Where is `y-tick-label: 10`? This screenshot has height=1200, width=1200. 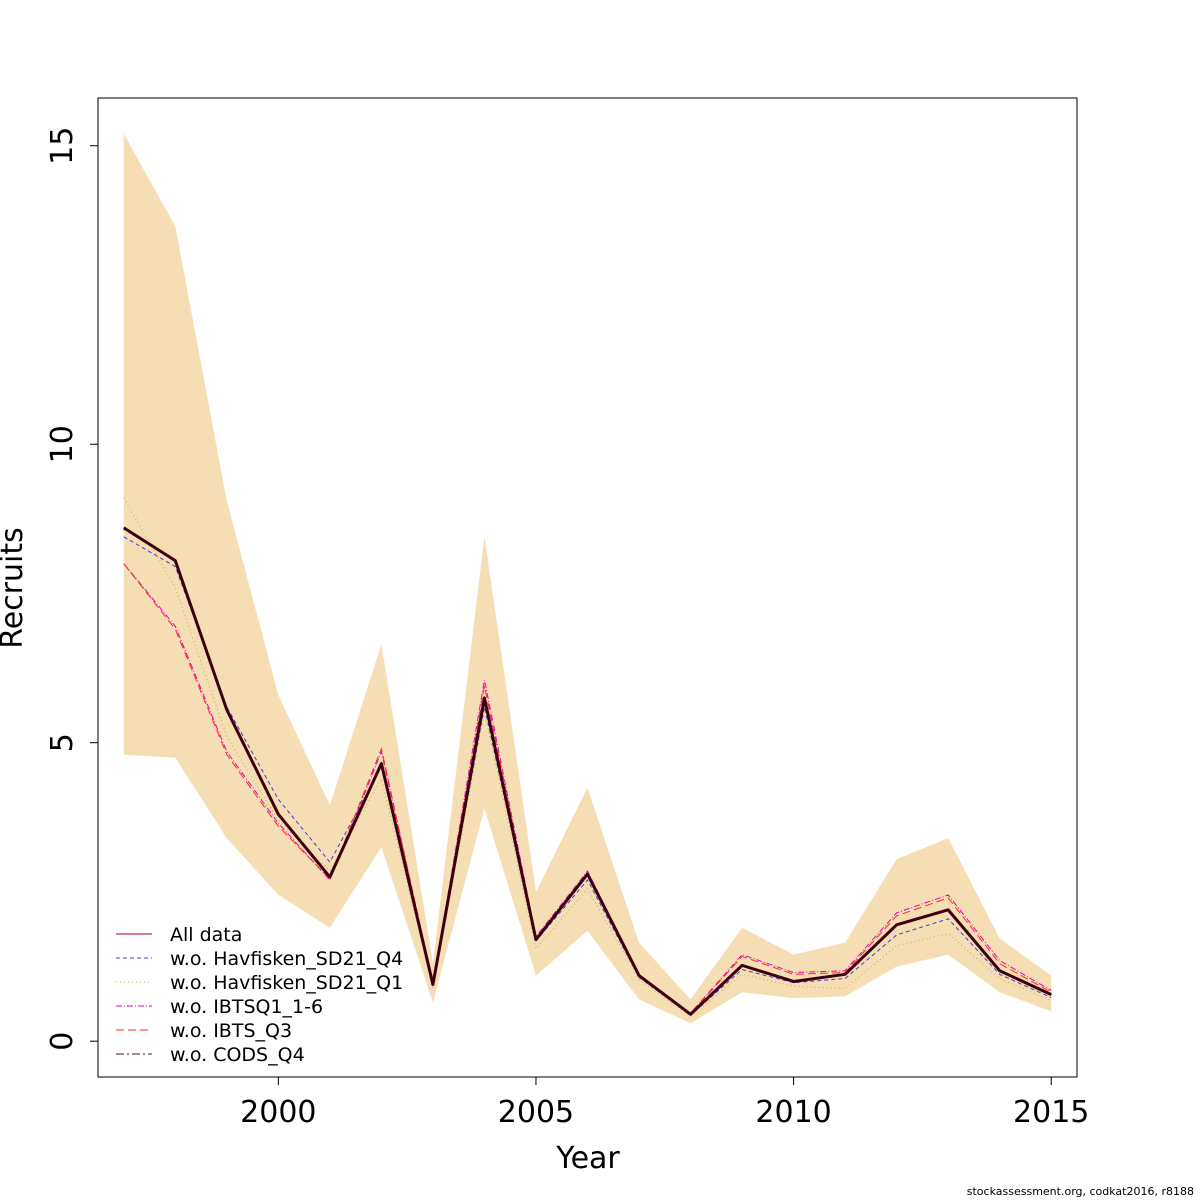
y-tick-label: 10 is located at coordinates (62, 444).